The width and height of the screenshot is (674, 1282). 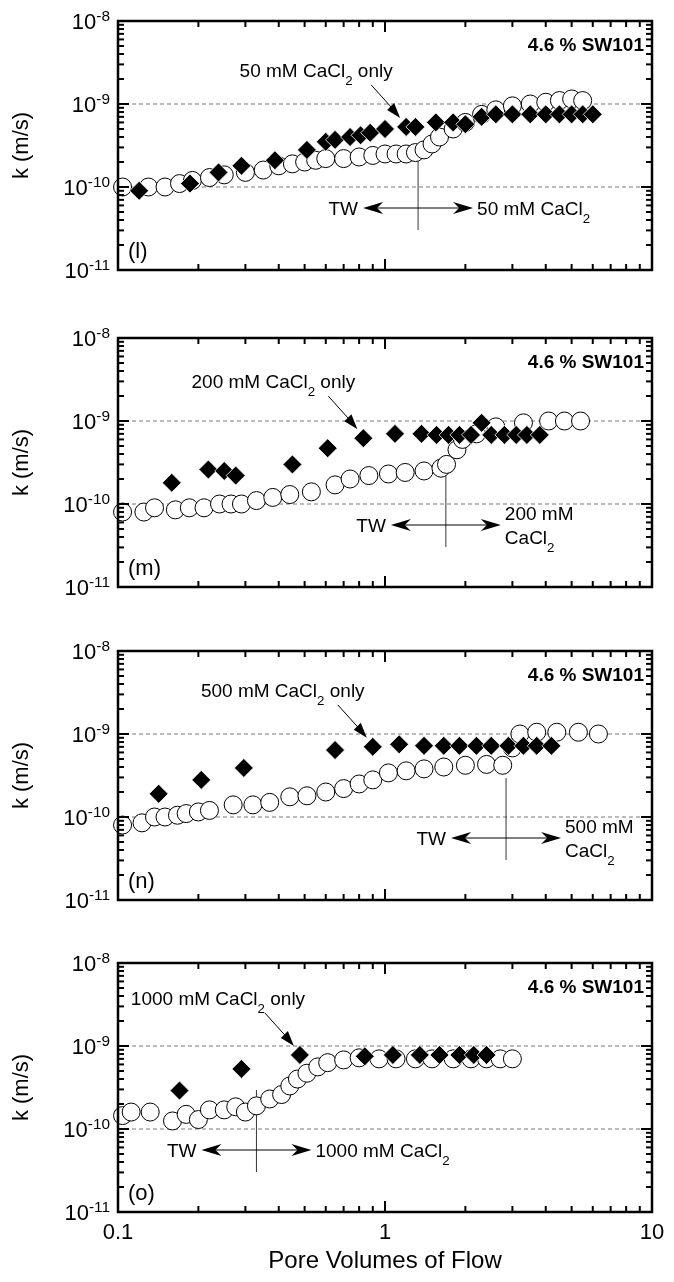 What do you see at coordinates (316, 73) in the screenshot?
I see `annotation: 50 mM CaCl$_{2}$ only` at bounding box center [316, 73].